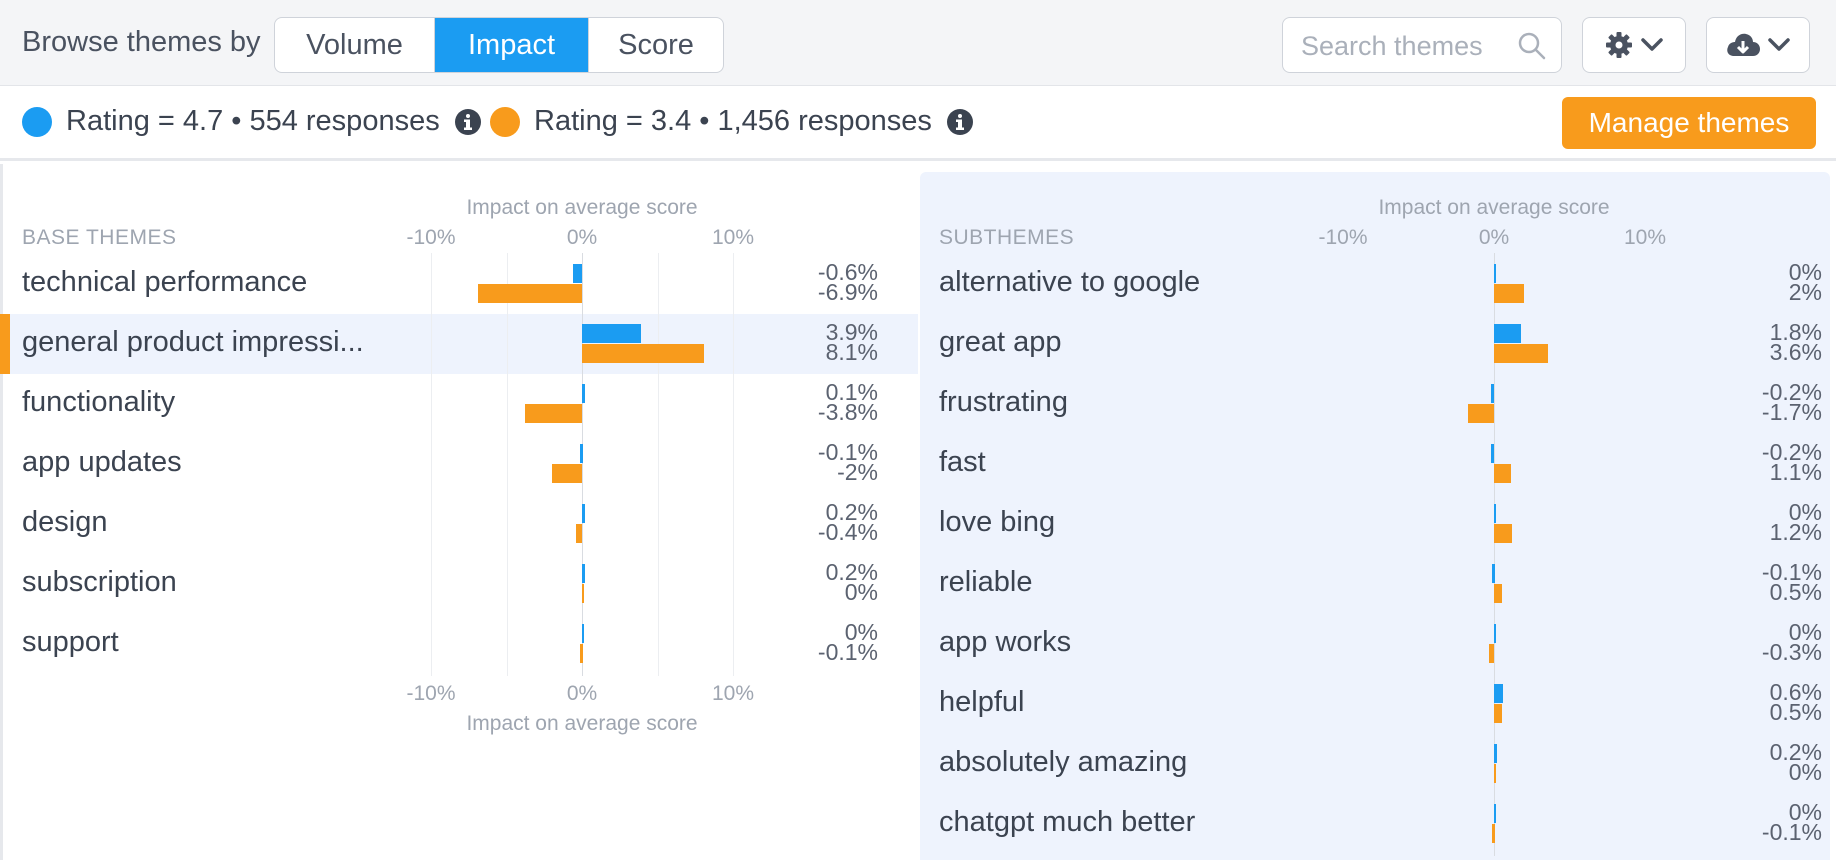 The height and width of the screenshot is (860, 1836). Describe the element at coordinates (5, 344) in the screenshot. I see `selection-marker` at that location.